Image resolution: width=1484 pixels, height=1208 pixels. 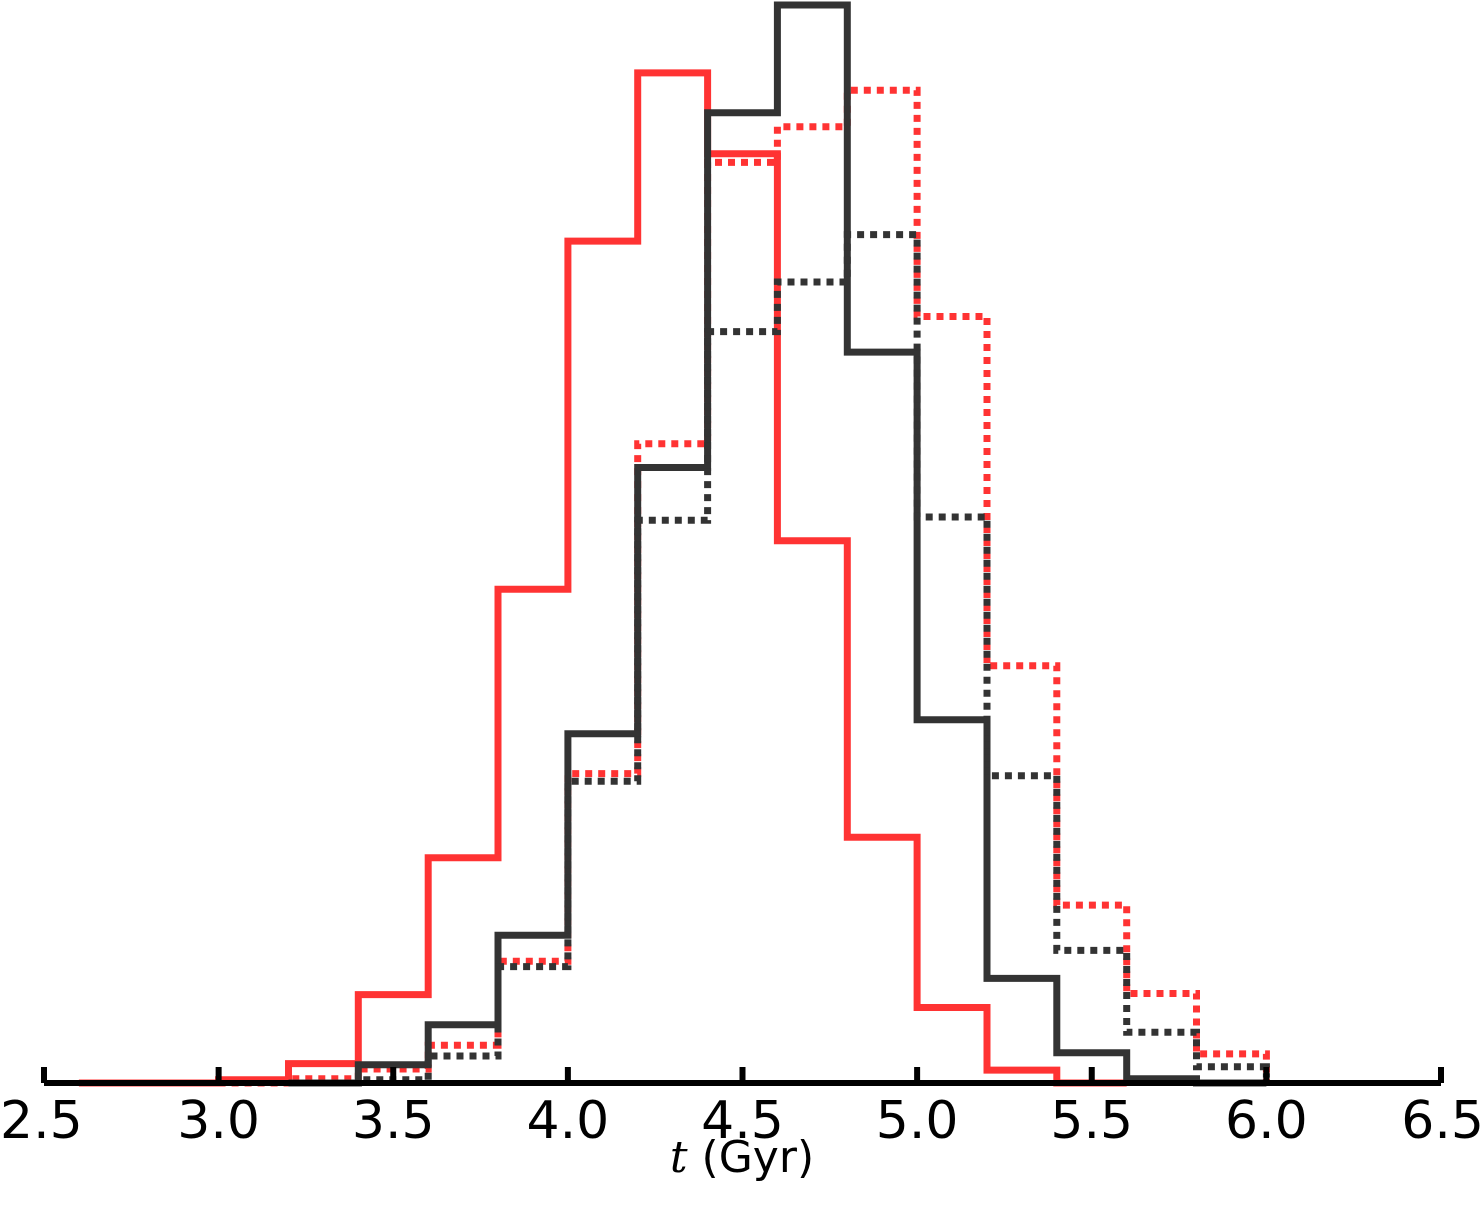 What do you see at coordinates (742, 1121) in the screenshot?
I see `x-tick-label: 4.5` at bounding box center [742, 1121].